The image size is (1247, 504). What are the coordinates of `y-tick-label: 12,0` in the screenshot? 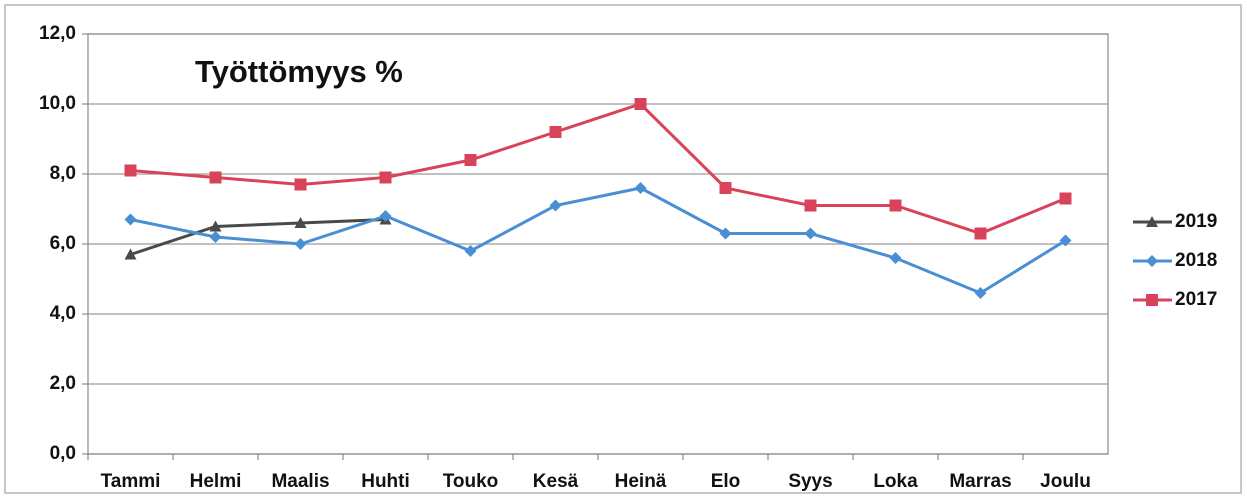 It's located at (57, 33).